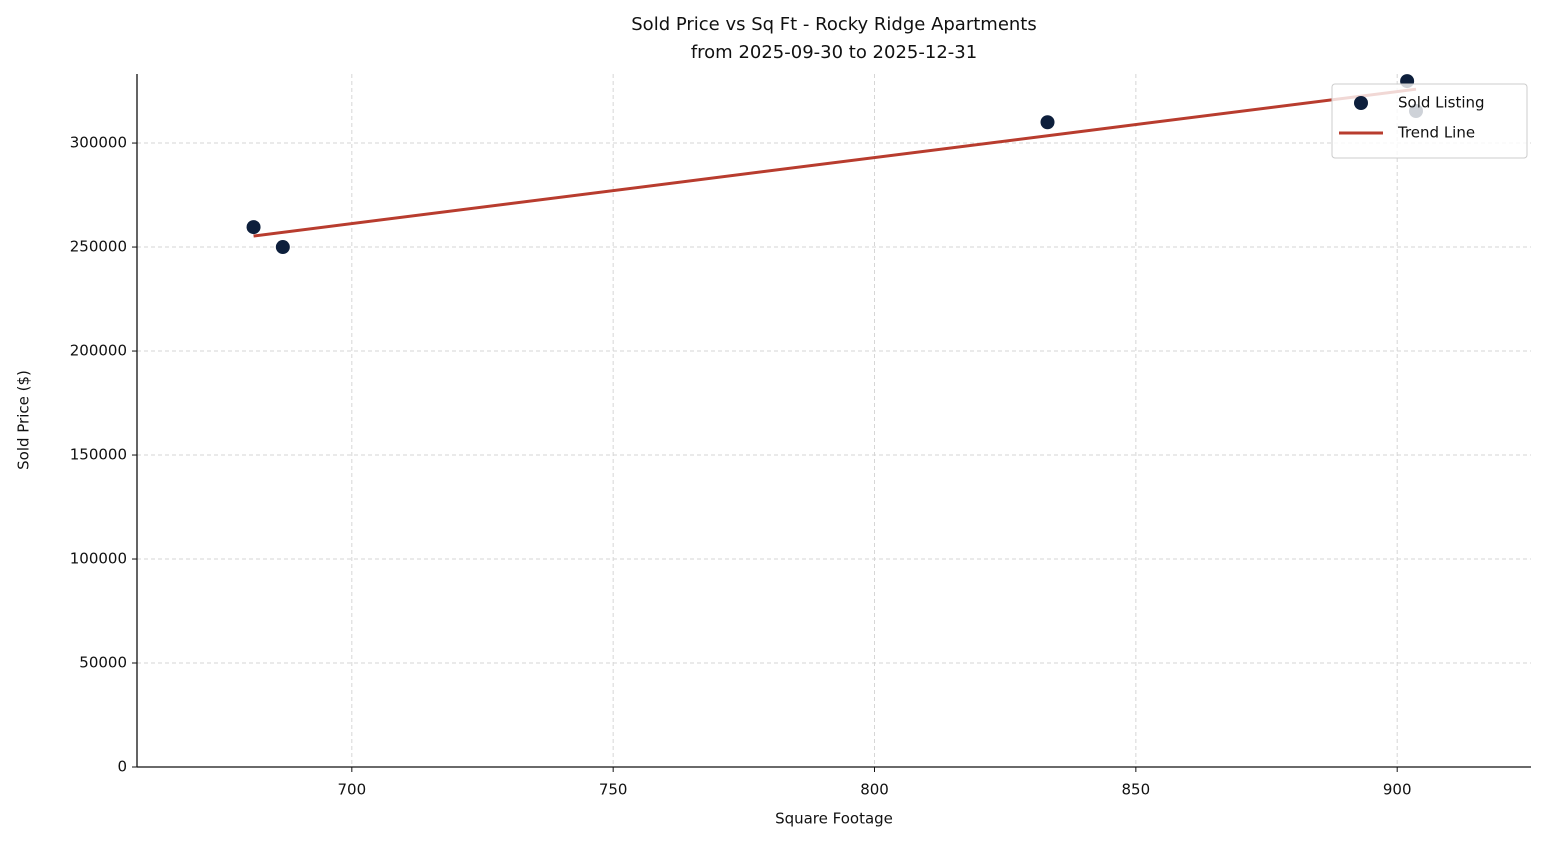  What do you see at coordinates (98, 143) in the screenshot?
I see `y-tick-label: 300000` at bounding box center [98, 143].